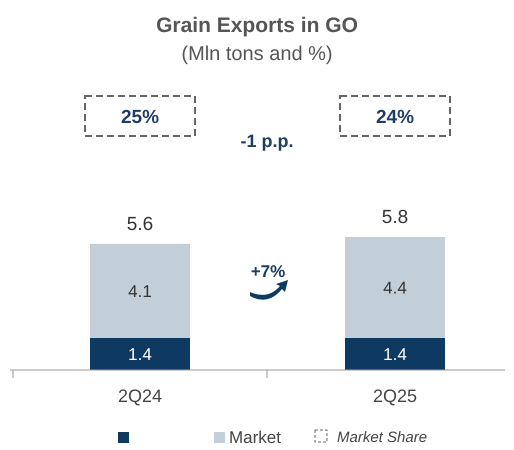  Describe the element at coordinates (268, 271) in the screenshot. I see `annotation: +7%` at that location.